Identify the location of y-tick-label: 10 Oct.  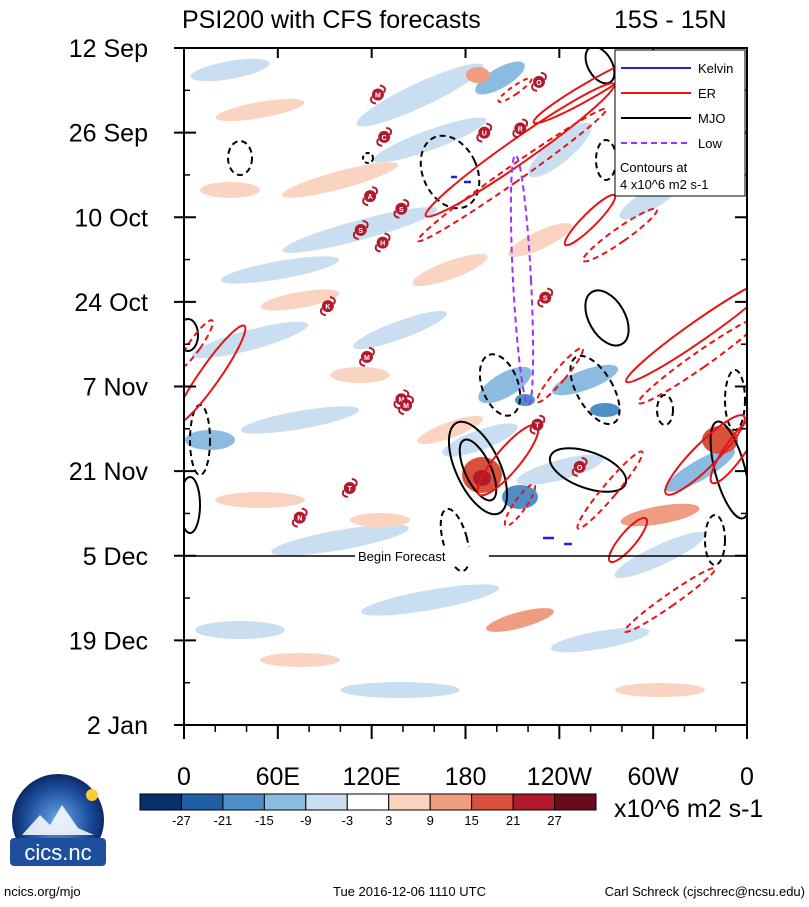
(111, 218).